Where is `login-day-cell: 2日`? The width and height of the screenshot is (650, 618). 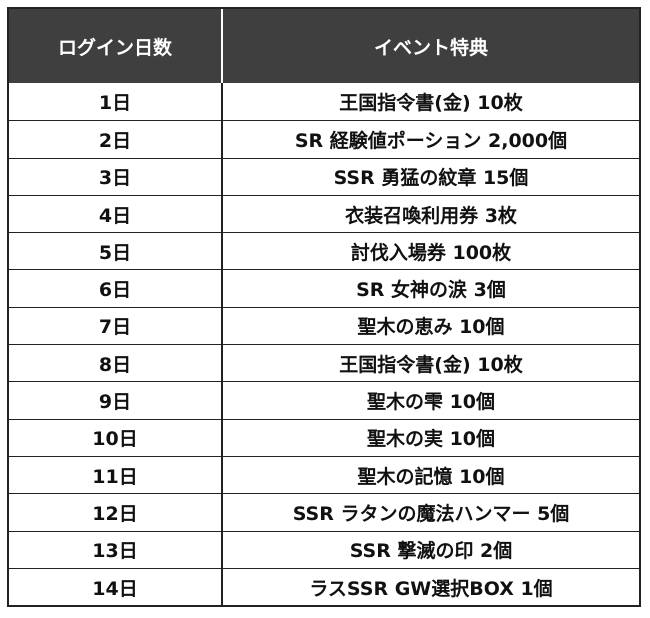 login-day-cell: 2日 is located at coordinates (116, 139).